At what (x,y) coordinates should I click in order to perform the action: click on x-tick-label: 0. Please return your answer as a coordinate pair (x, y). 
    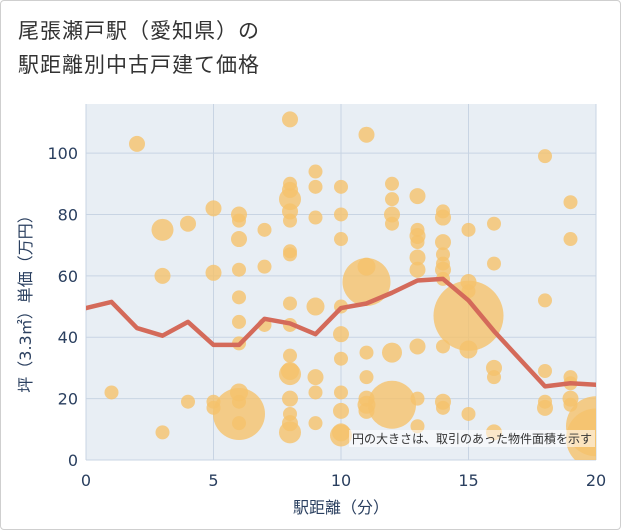
    Looking at the image, I should click on (86, 480).